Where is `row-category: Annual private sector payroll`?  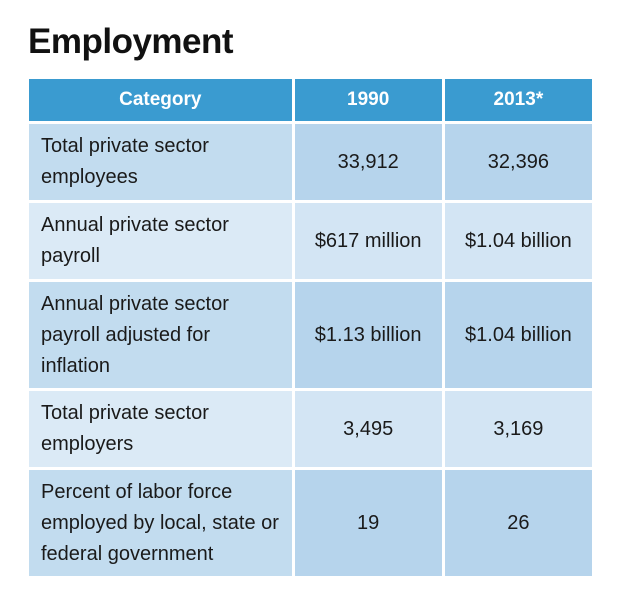
row-category: Annual private sector payroll is located at coordinates (160, 241).